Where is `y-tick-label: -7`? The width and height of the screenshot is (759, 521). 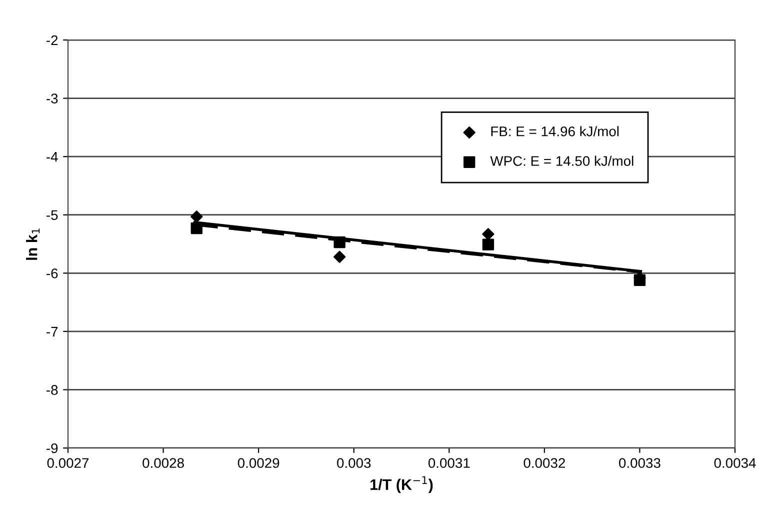 y-tick-label: -7 is located at coordinates (52, 331).